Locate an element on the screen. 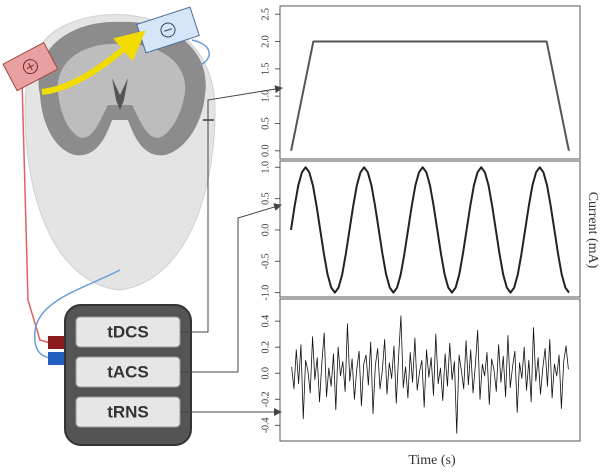 This screenshot has height=475, width=604. button-label: tACS is located at coordinates (128, 371).